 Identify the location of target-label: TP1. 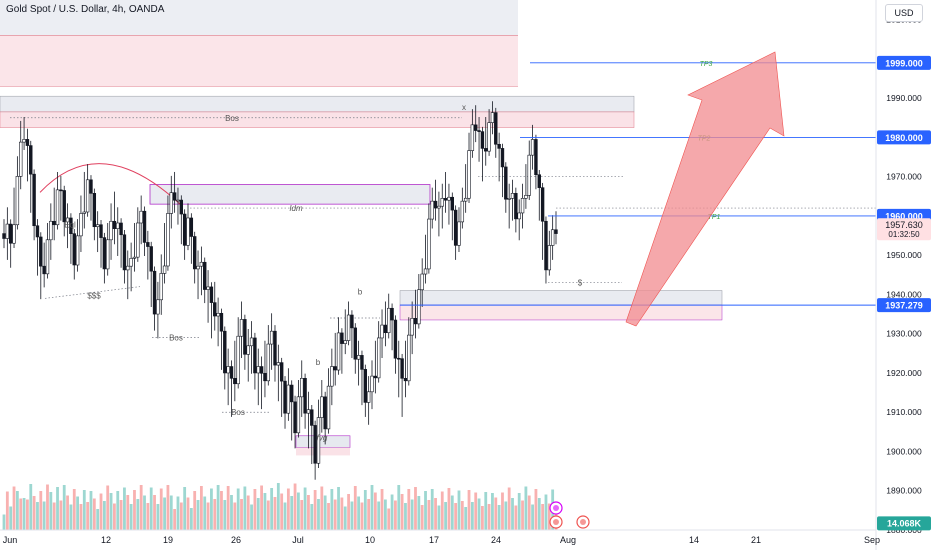
(714, 217).